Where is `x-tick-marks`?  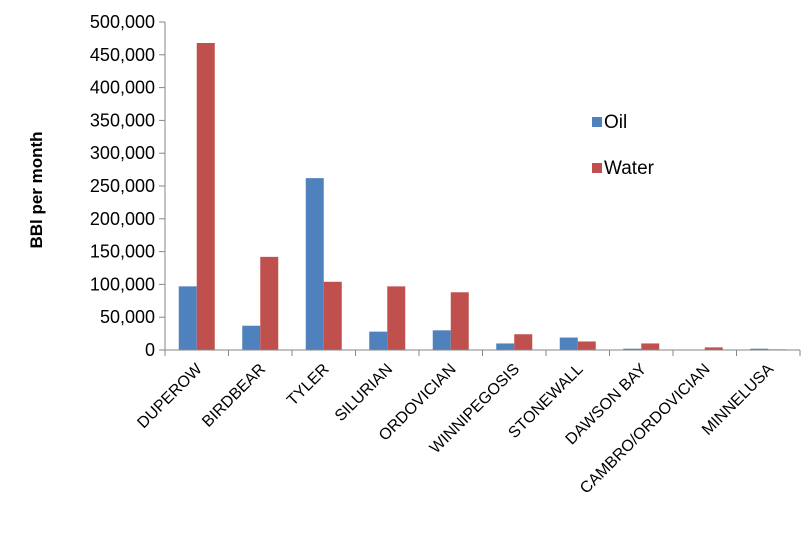 x-tick-marks is located at coordinates (482, 353).